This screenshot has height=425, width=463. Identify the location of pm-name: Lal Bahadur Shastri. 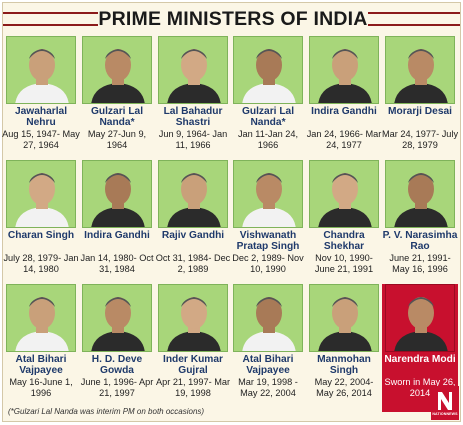
(193, 117).